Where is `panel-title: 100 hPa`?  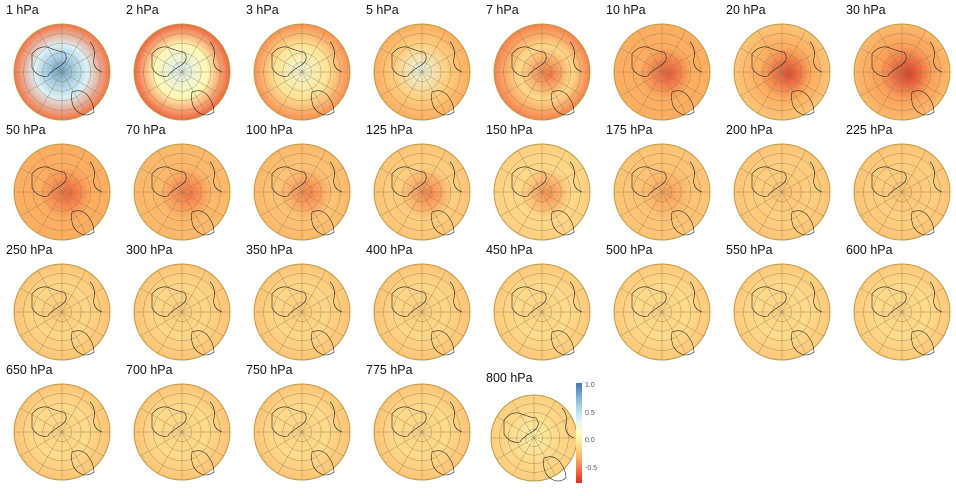 panel-title: 100 hPa is located at coordinates (269, 130).